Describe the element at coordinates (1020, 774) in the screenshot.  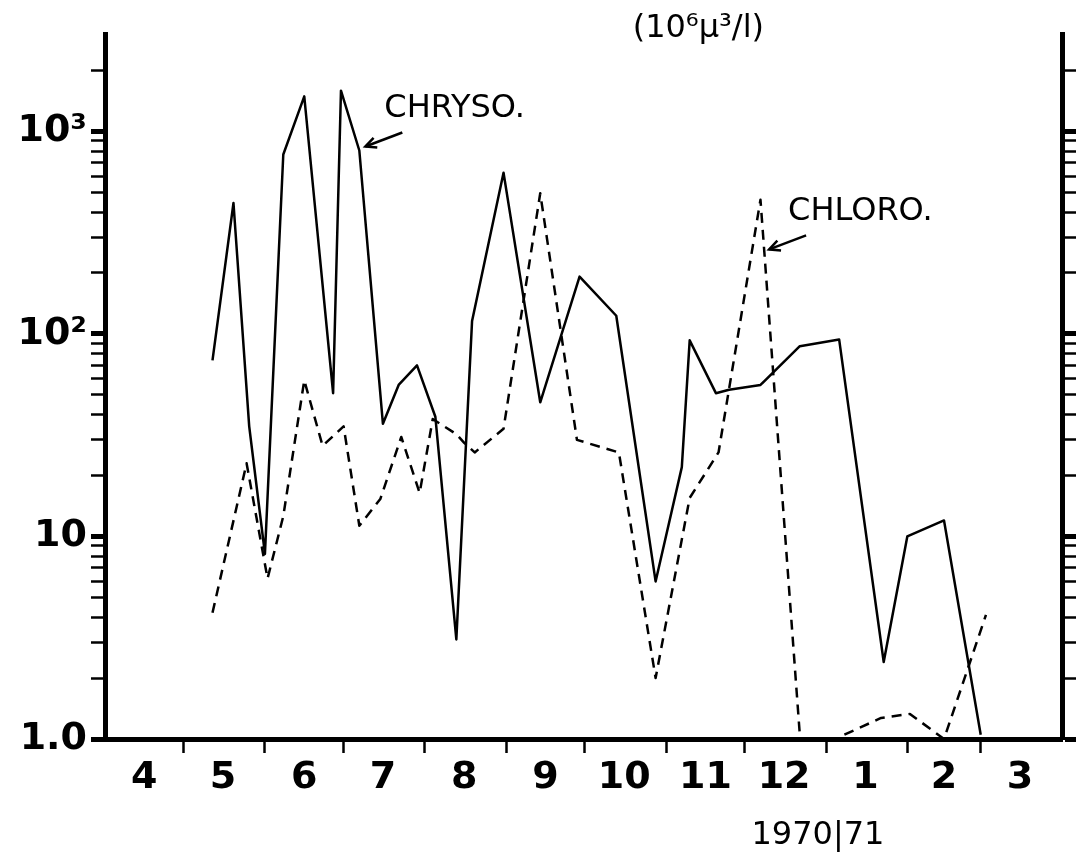
I see `x-tick-label: 3` at that location.